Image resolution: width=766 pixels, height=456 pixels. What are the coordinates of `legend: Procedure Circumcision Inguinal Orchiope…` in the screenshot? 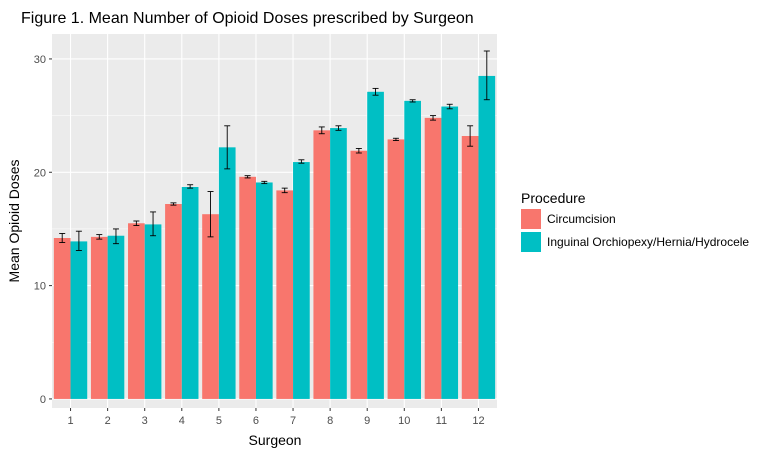 It's located at (635, 221).